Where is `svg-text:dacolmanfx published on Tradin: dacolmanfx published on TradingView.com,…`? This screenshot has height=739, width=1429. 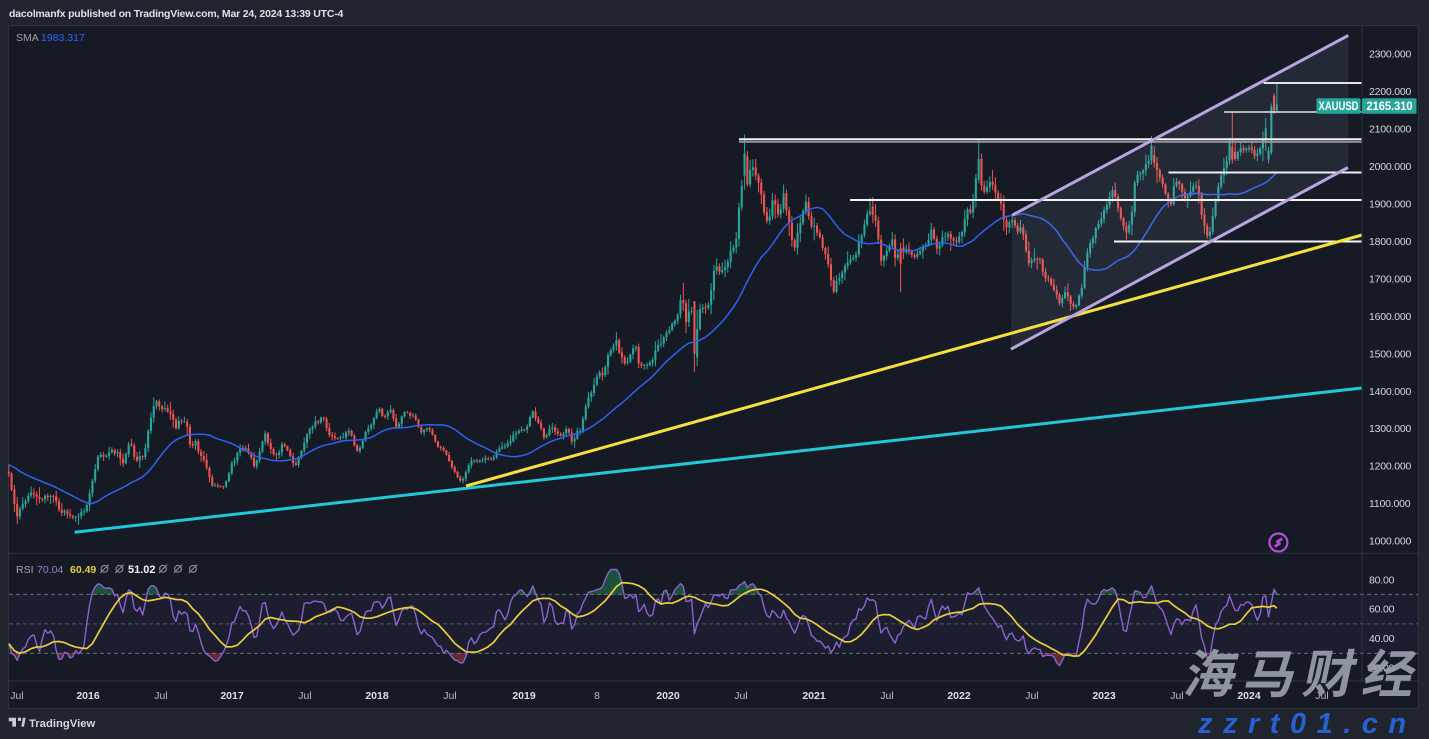
svg-text:dacolmanfx published on Tradin: dacolmanfx published on TradingView.com,… is located at coordinates (176, 14).